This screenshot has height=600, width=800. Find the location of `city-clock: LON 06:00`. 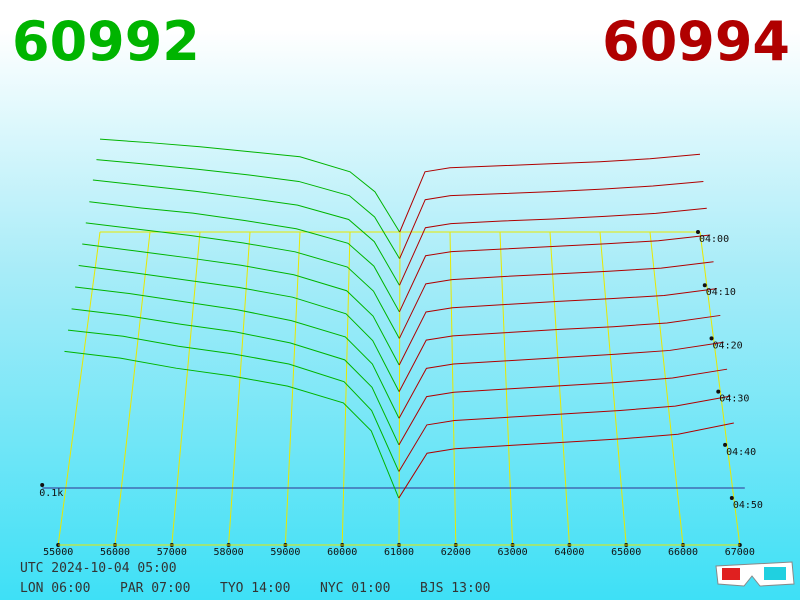

city-clock: LON 06:00 is located at coordinates (55, 588).